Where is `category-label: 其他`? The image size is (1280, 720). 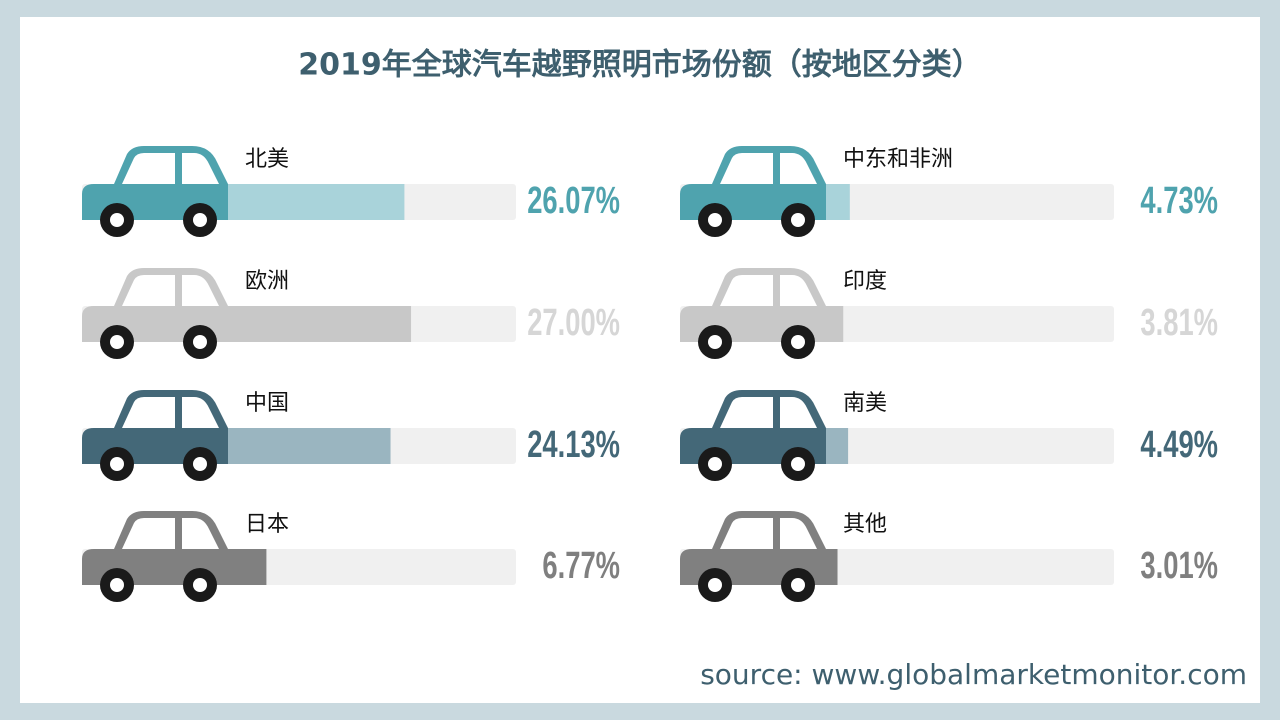 category-label: 其他 is located at coordinates (865, 524).